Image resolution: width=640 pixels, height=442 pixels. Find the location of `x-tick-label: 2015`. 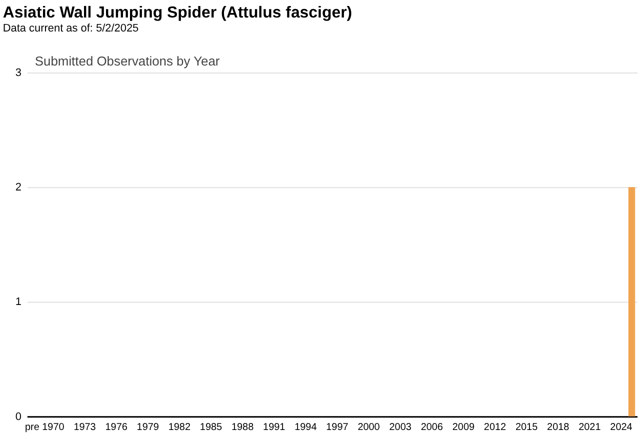

x-tick-label: 2015 is located at coordinates (526, 427).